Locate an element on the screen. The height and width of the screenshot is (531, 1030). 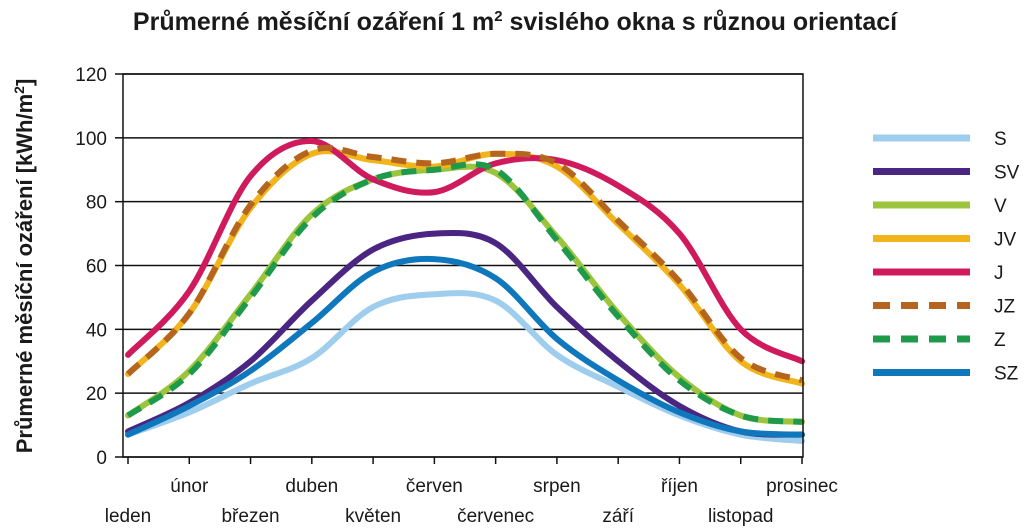
y-axis-label: Průmerné měsíční ozáření [kWh/m2] is located at coordinates (24, 266).